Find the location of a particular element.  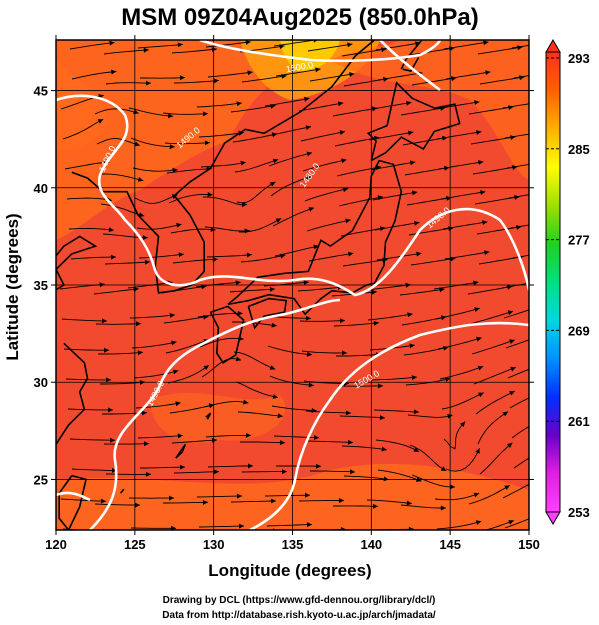

colorbar-tick-label: 293 is located at coordinates (579, 58).